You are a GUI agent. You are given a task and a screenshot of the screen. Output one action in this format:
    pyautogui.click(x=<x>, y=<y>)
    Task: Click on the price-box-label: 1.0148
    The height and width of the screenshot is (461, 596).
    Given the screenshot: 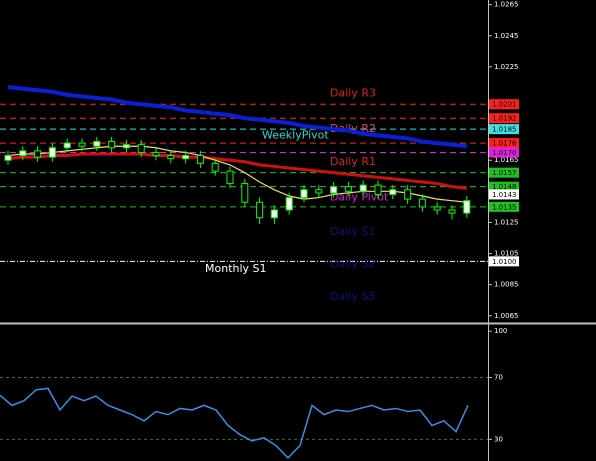 What is the action you would take?
    pyautogui.click(x=504, y=187)
    